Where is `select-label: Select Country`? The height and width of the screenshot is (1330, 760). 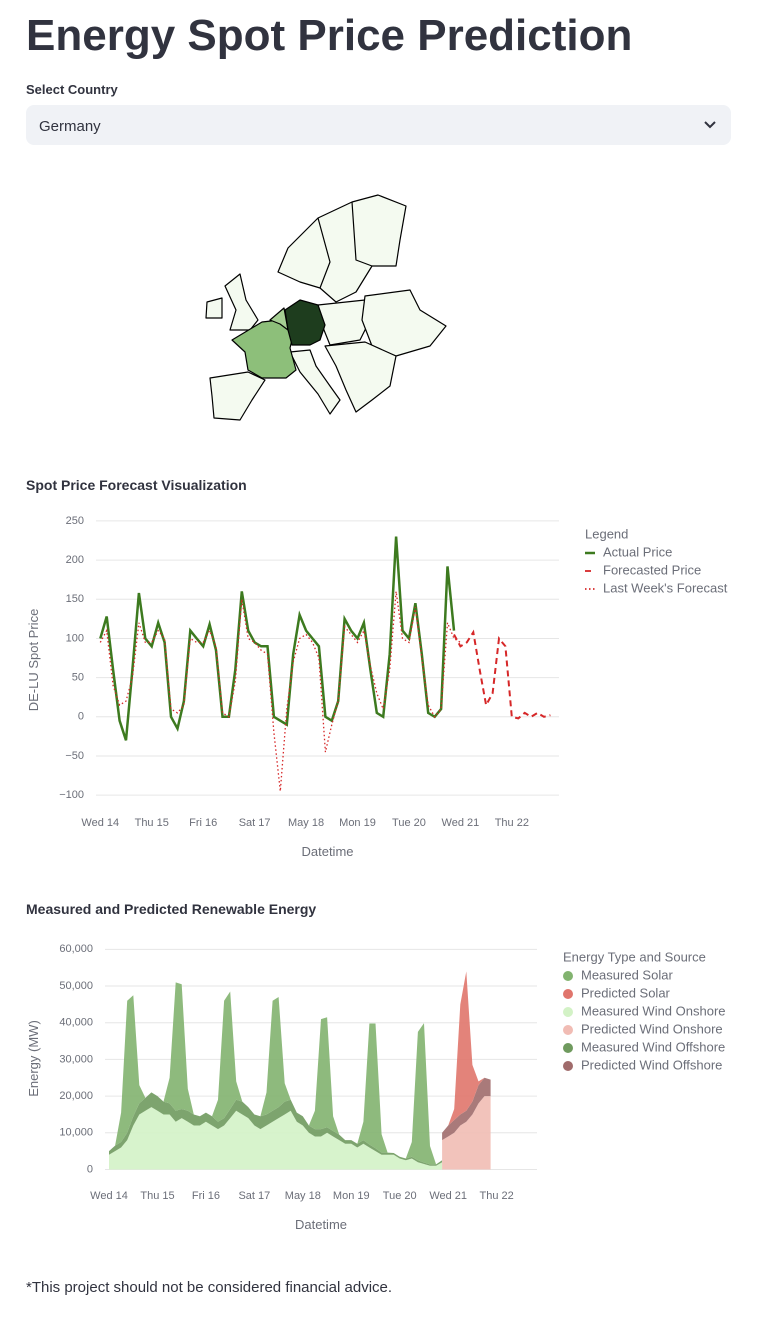 select-label: Select Country is located at coordinates (72, 89).